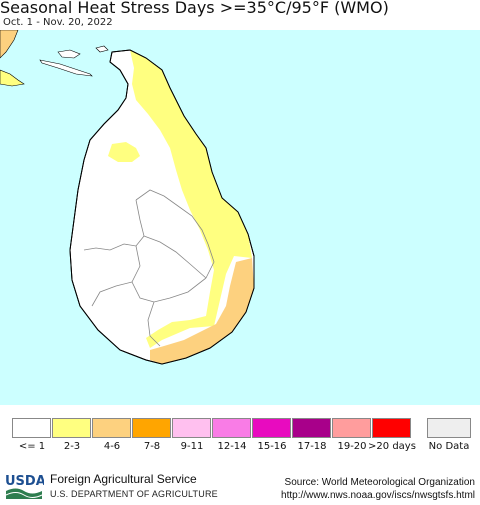 The image size is (480, 505). Describe the element at coordinates (9, 44) in the screenshot. I see `india-landmass` at that location.